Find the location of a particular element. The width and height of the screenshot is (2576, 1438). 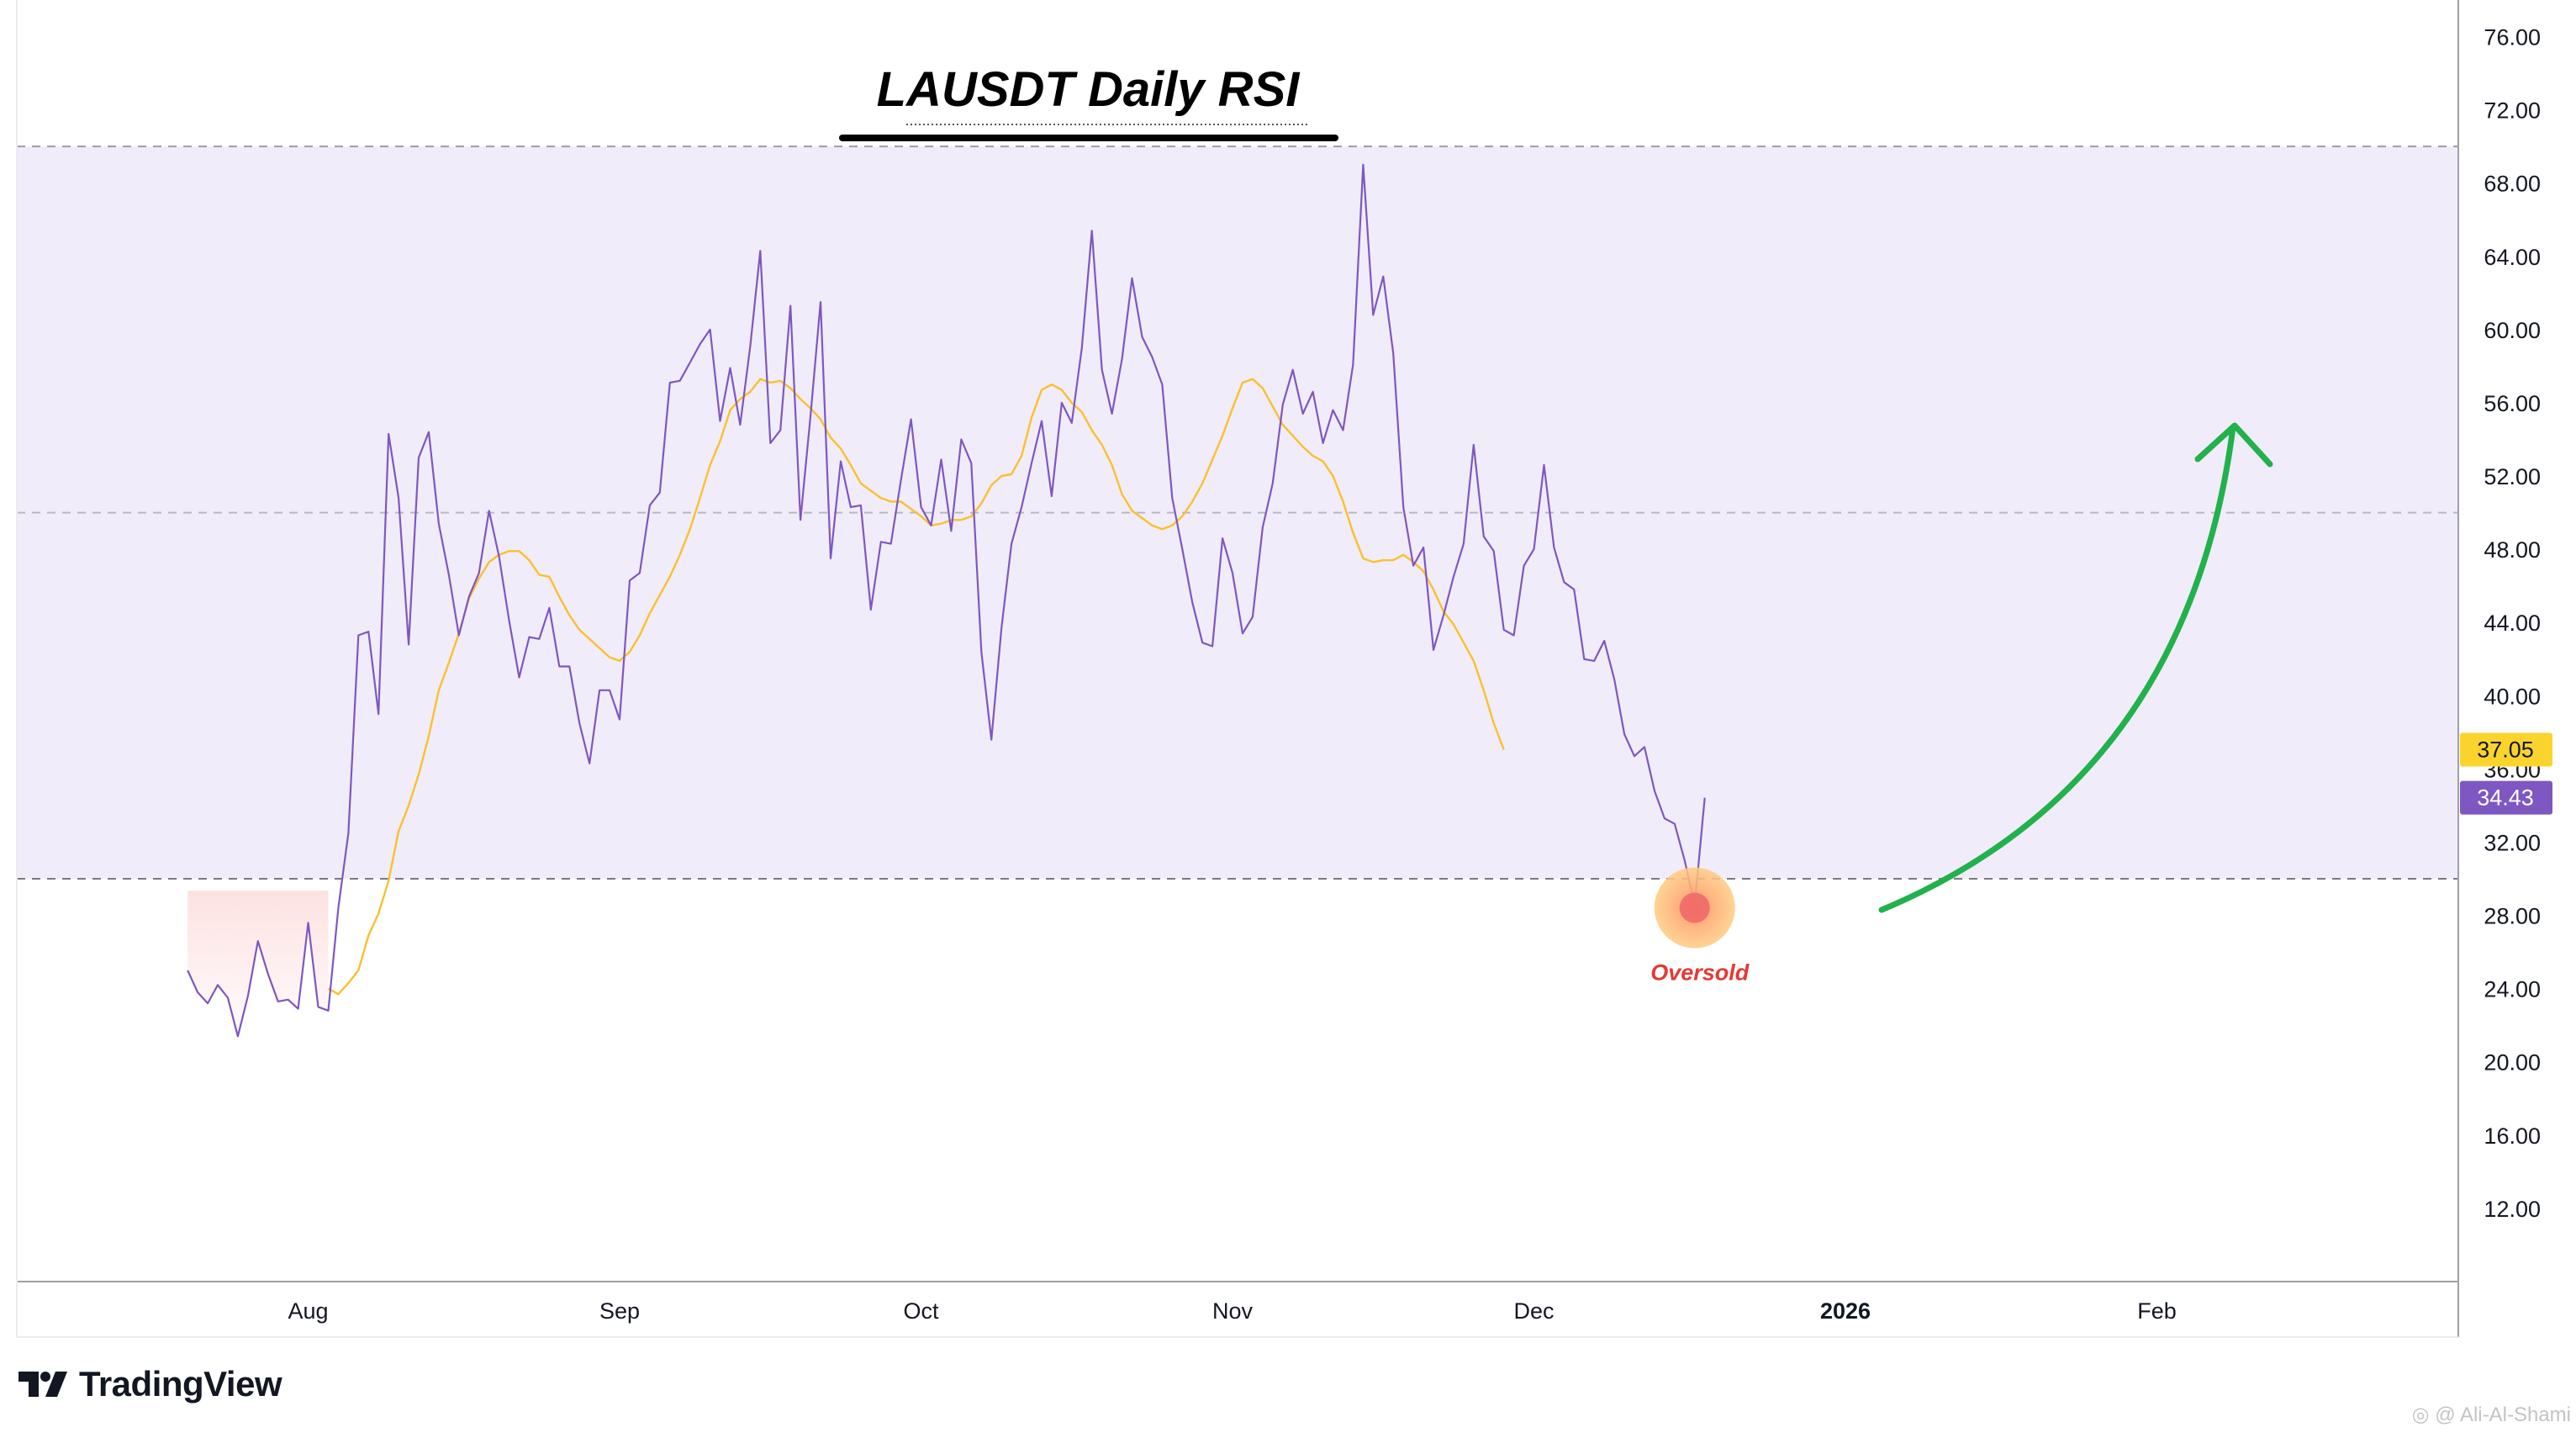

y-tick-label: 28.00 is located at coordinates (2512, 916).